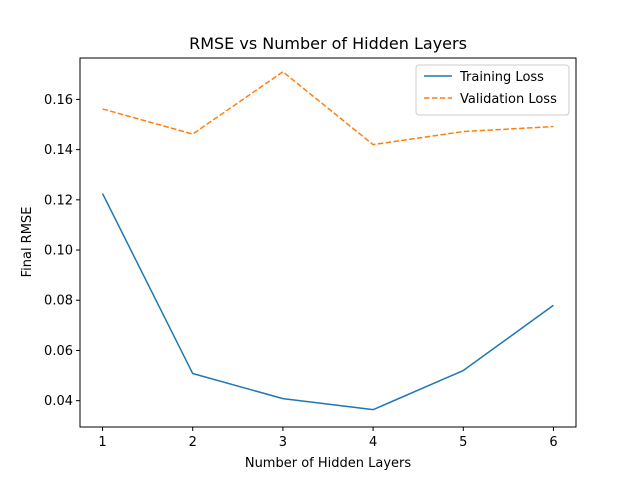  Describe the element at coordinates (58, 150) in the screenshot. I see `y-tick-label: 0.14` at that location.